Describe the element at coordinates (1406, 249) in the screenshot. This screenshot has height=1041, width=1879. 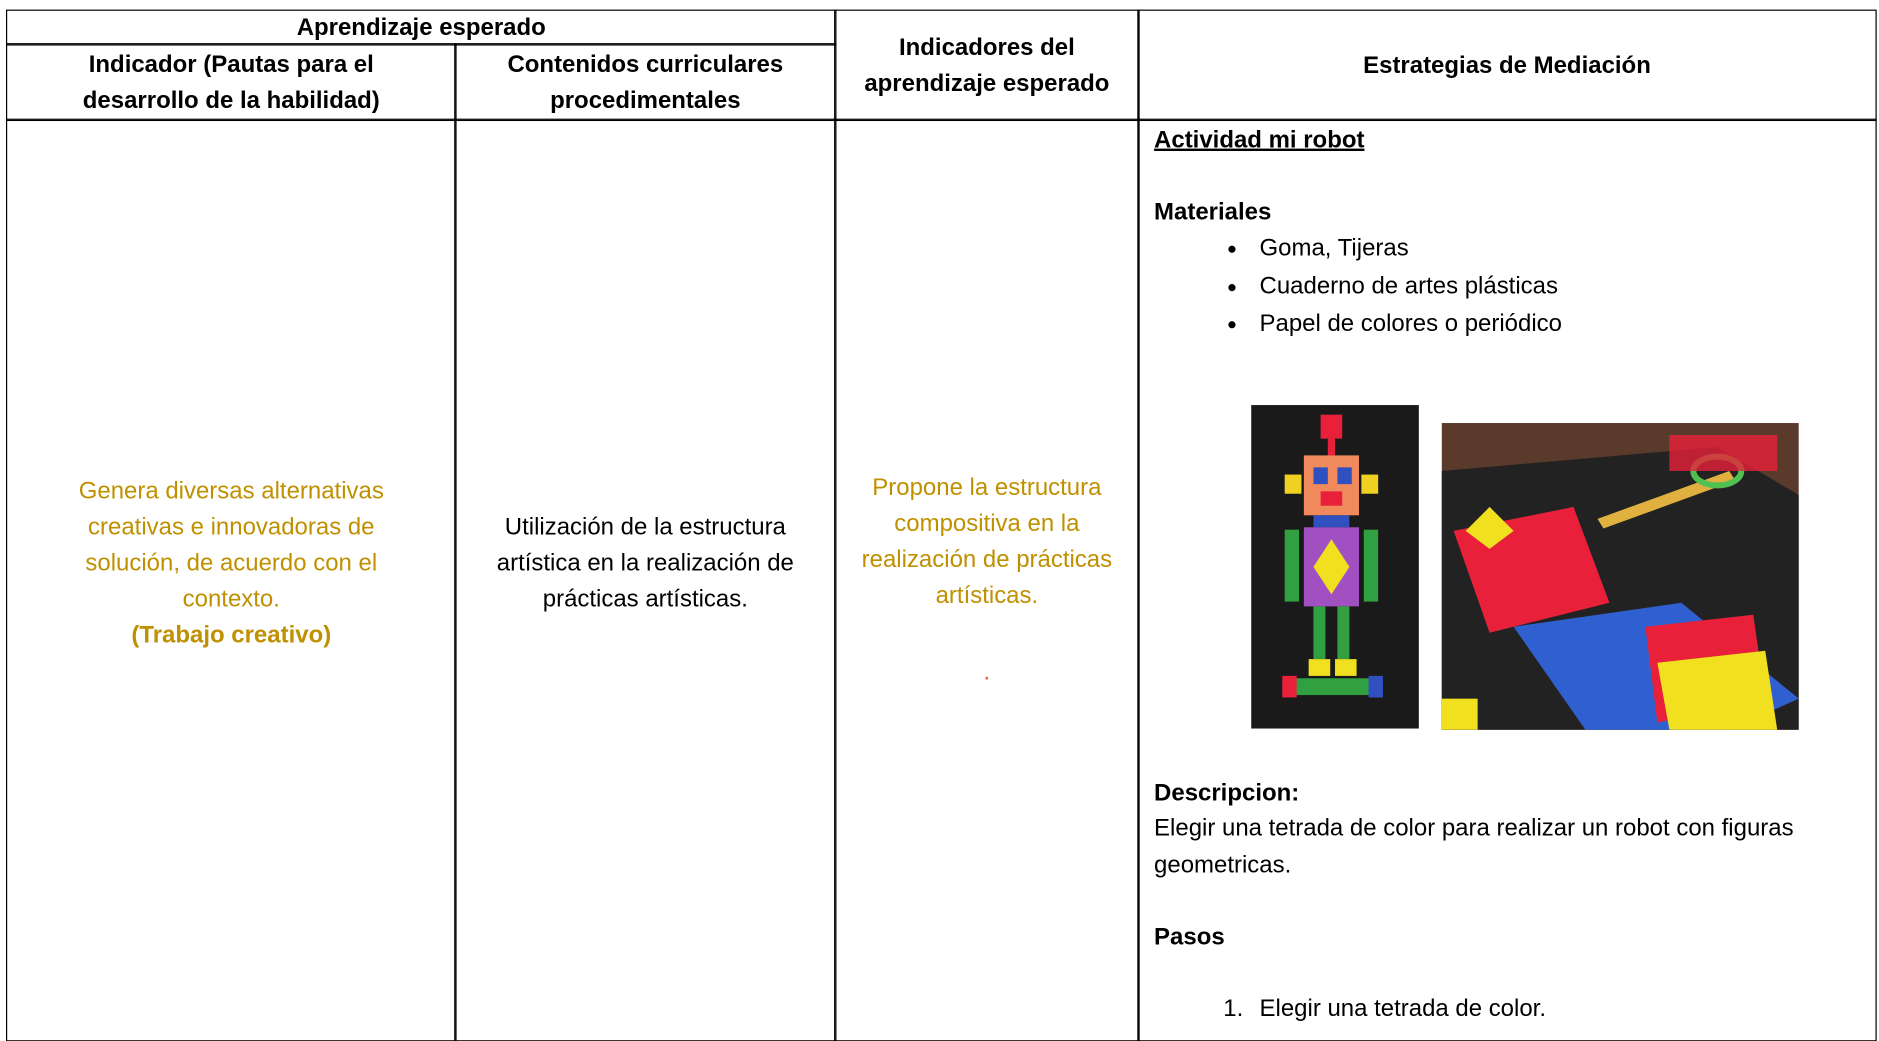
I see `material-item: Goma, Tijeras` at that location.